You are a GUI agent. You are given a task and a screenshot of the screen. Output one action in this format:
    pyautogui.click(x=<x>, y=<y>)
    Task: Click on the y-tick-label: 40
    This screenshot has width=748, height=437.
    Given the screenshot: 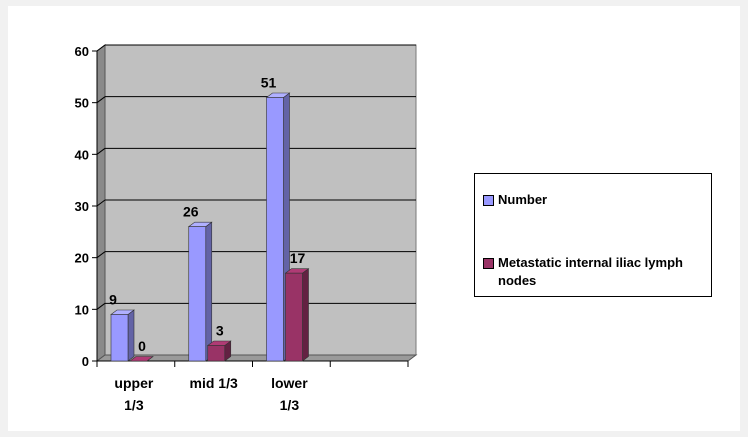 What is the action you would take?
    pyautogui.click(x=82, y=154)
    